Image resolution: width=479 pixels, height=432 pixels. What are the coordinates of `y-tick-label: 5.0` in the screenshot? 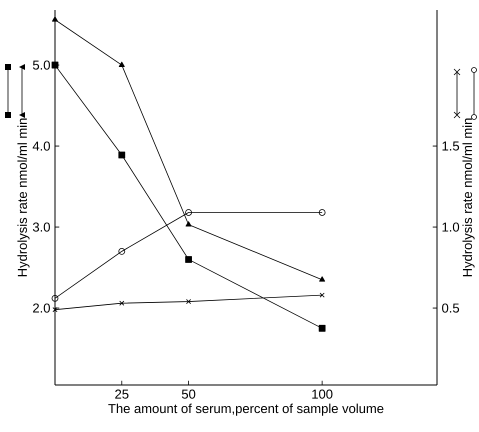 It's located at (41, 65).